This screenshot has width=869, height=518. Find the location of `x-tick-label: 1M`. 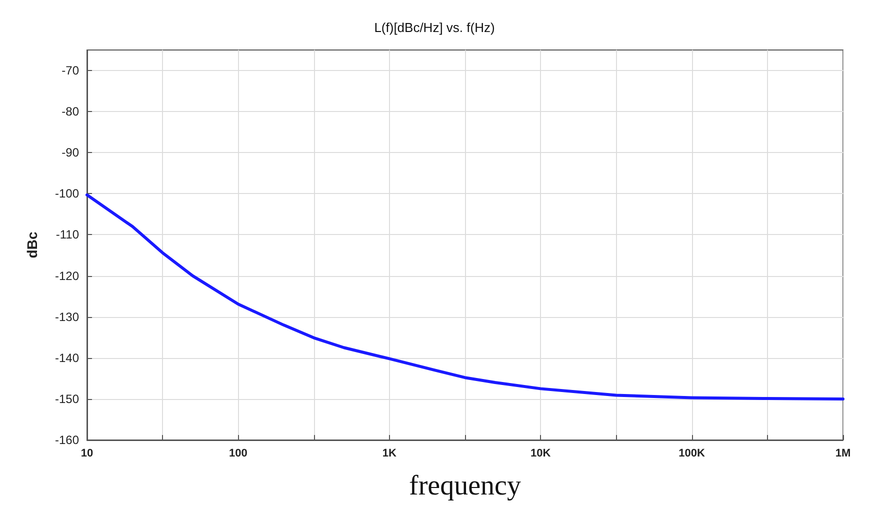

x-tick-label: 1M is located at coordinates (843, 454).